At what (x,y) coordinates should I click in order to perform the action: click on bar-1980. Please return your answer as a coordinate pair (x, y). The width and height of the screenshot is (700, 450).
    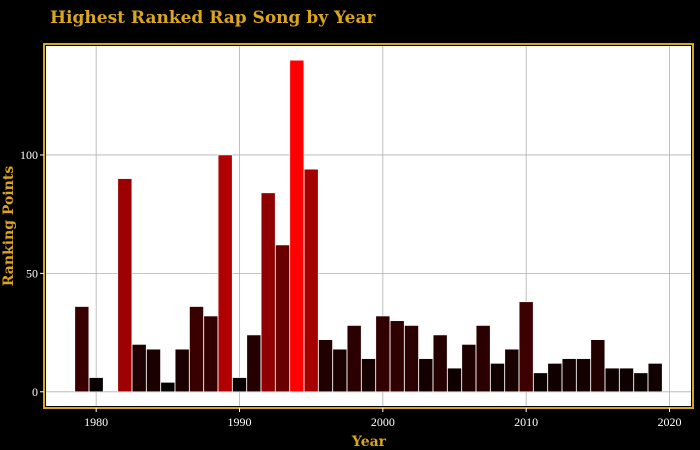
    Looking at the image, I should click on (96, 385).